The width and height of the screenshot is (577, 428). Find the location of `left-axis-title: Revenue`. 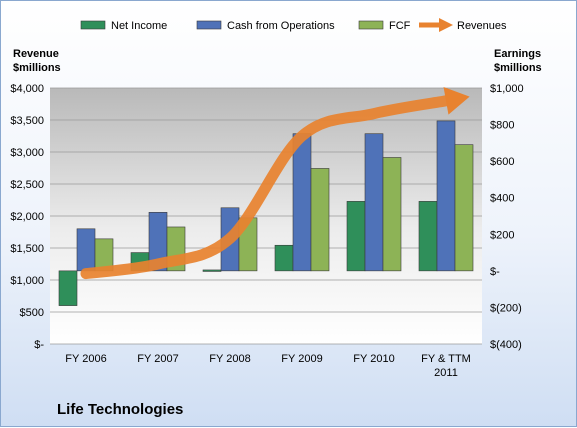

left-axis-title: Revenue is located at coordinates (36, 54).